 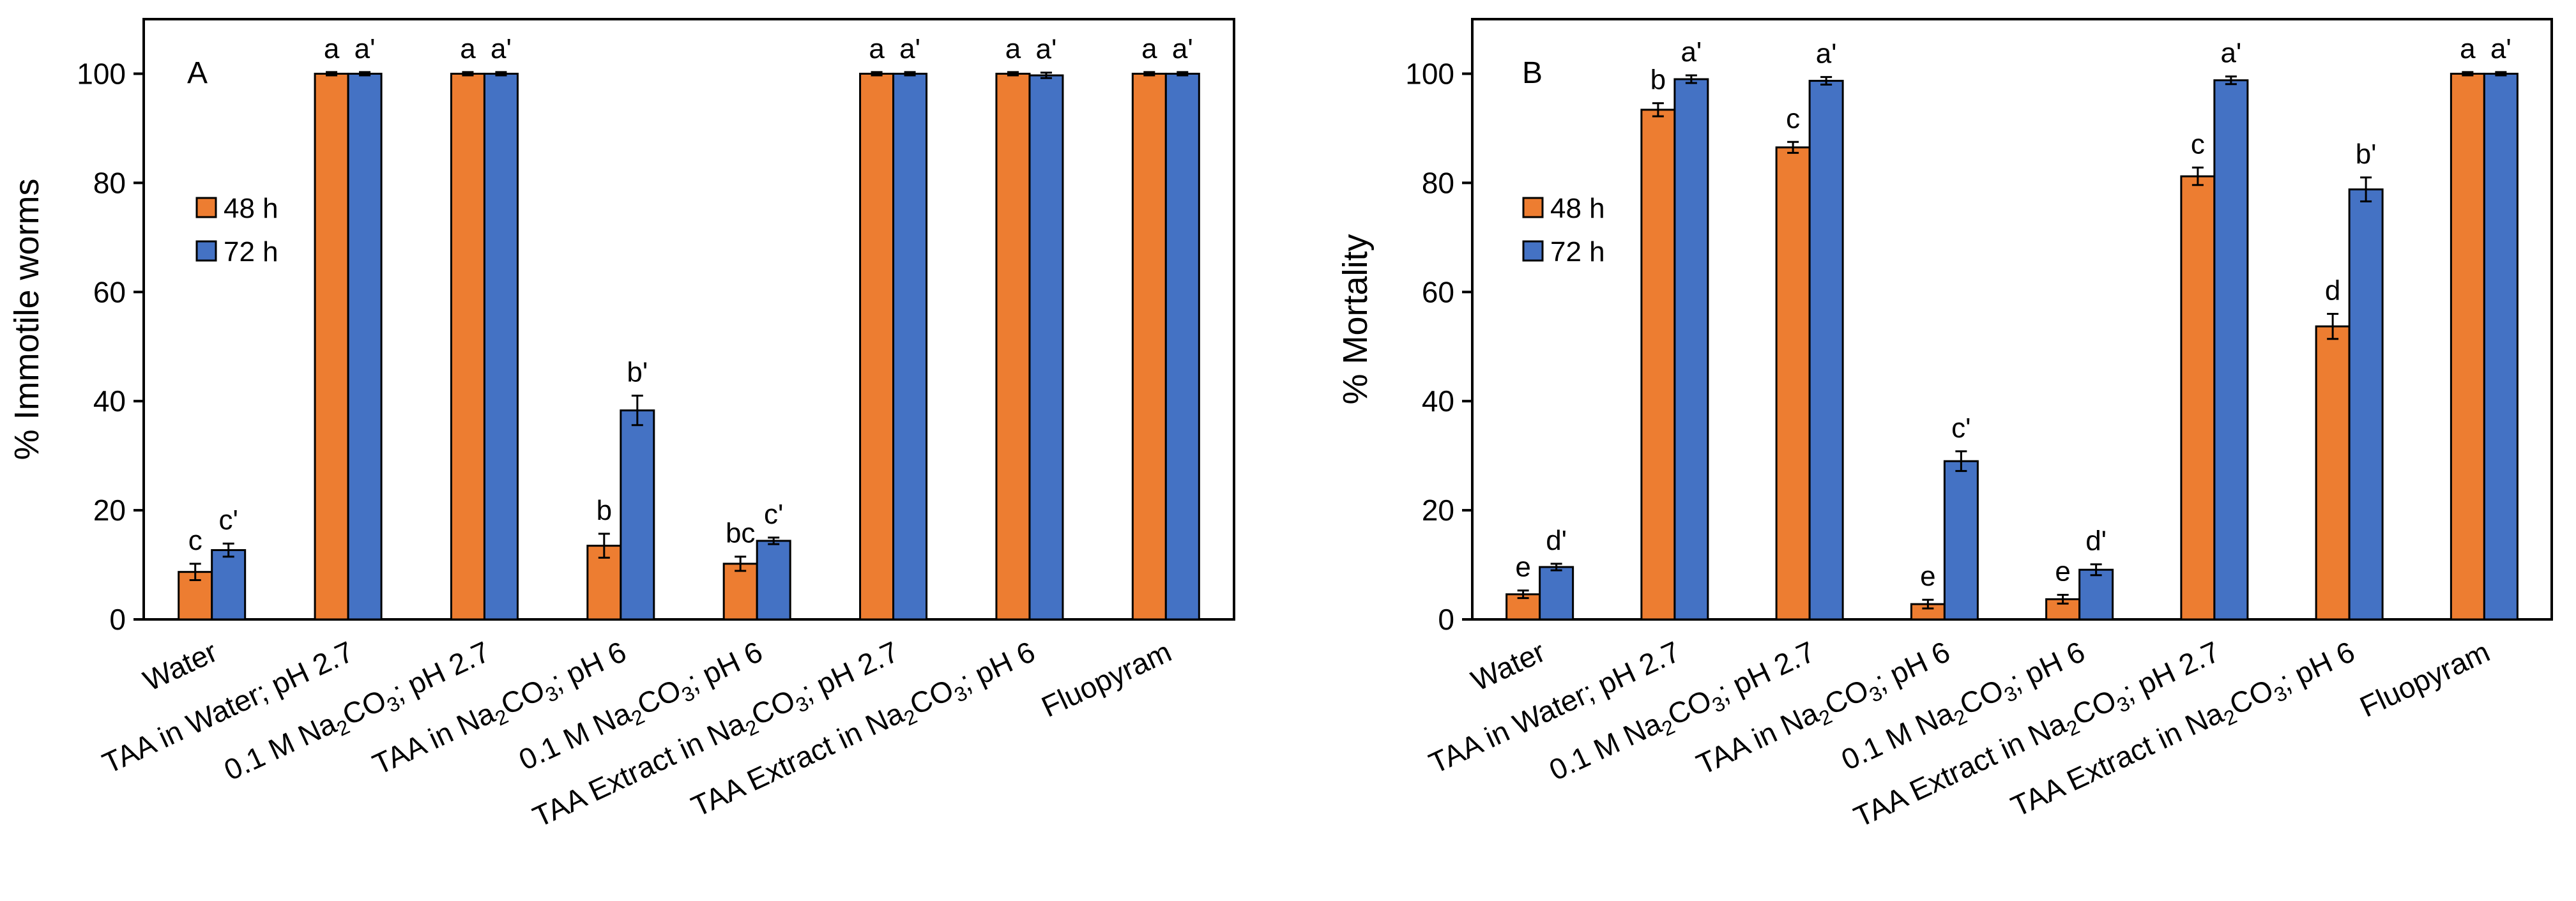 What do you see at coordinates (27, 319) in the screenshot?
I see `y-axis-title: % Immotile worms` at bounding box center [27, 319].